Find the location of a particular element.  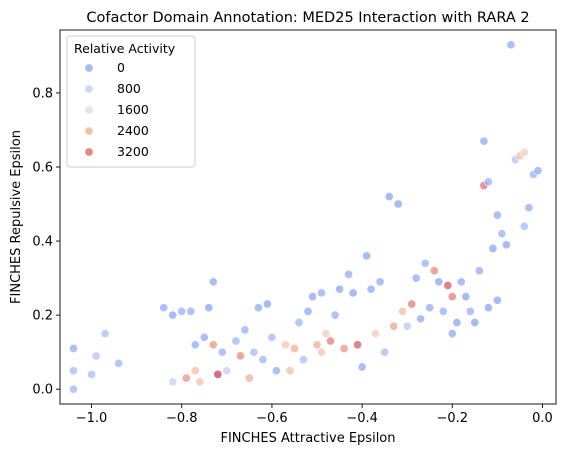

x-tick-label: −0.4 is located at coordinates (362, 418).